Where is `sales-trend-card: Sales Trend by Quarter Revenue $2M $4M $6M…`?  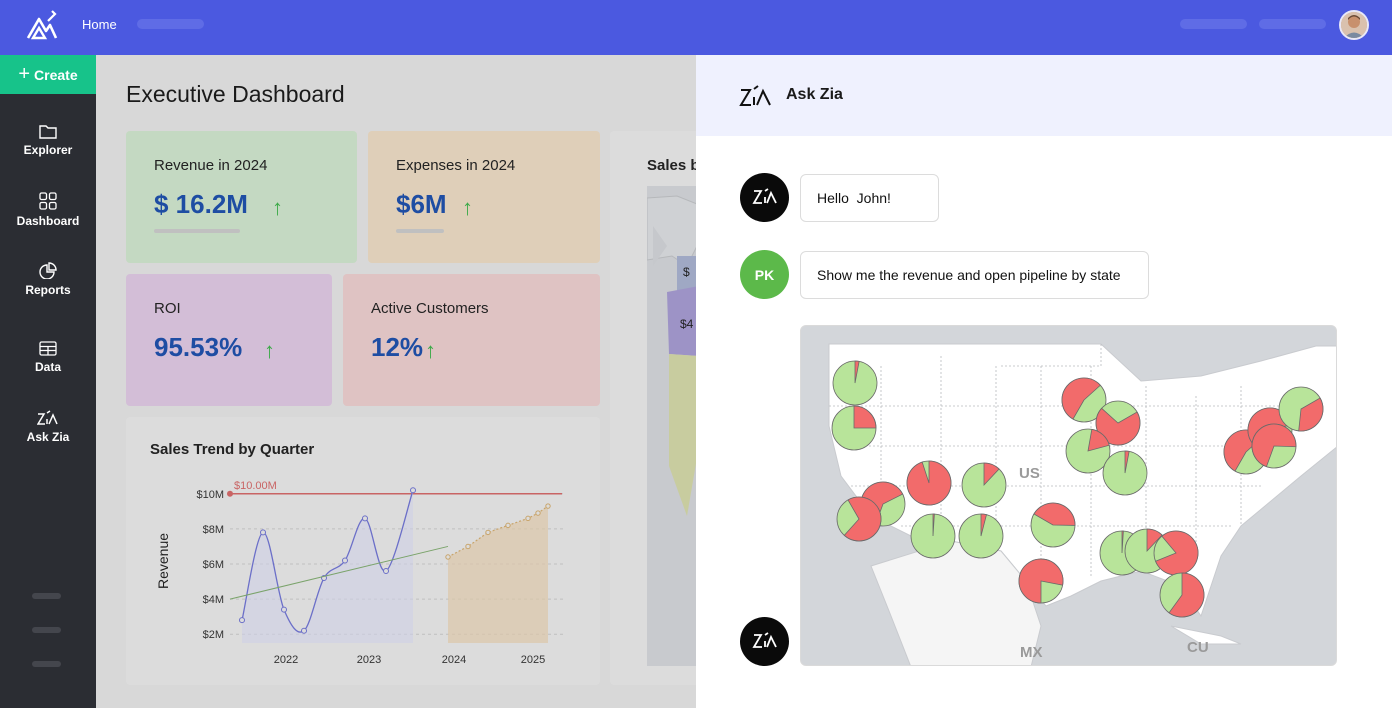 sales-trend-card: Sales Trend by Quarter Revenue $2M $4M $6M… is located at coordinates (363, 551).